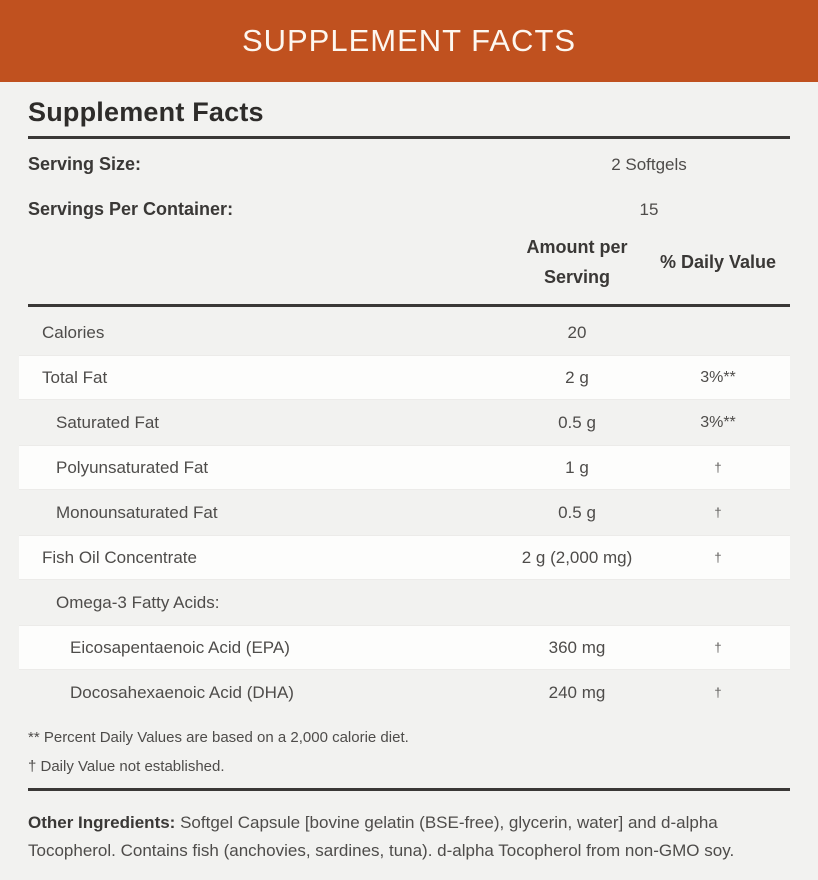 This screenshot has width=818, height=880. Describe the element at coordinates (102, 822) in the screenshot. I see `other-ingredients-label: Other Ingredients:` at that location.